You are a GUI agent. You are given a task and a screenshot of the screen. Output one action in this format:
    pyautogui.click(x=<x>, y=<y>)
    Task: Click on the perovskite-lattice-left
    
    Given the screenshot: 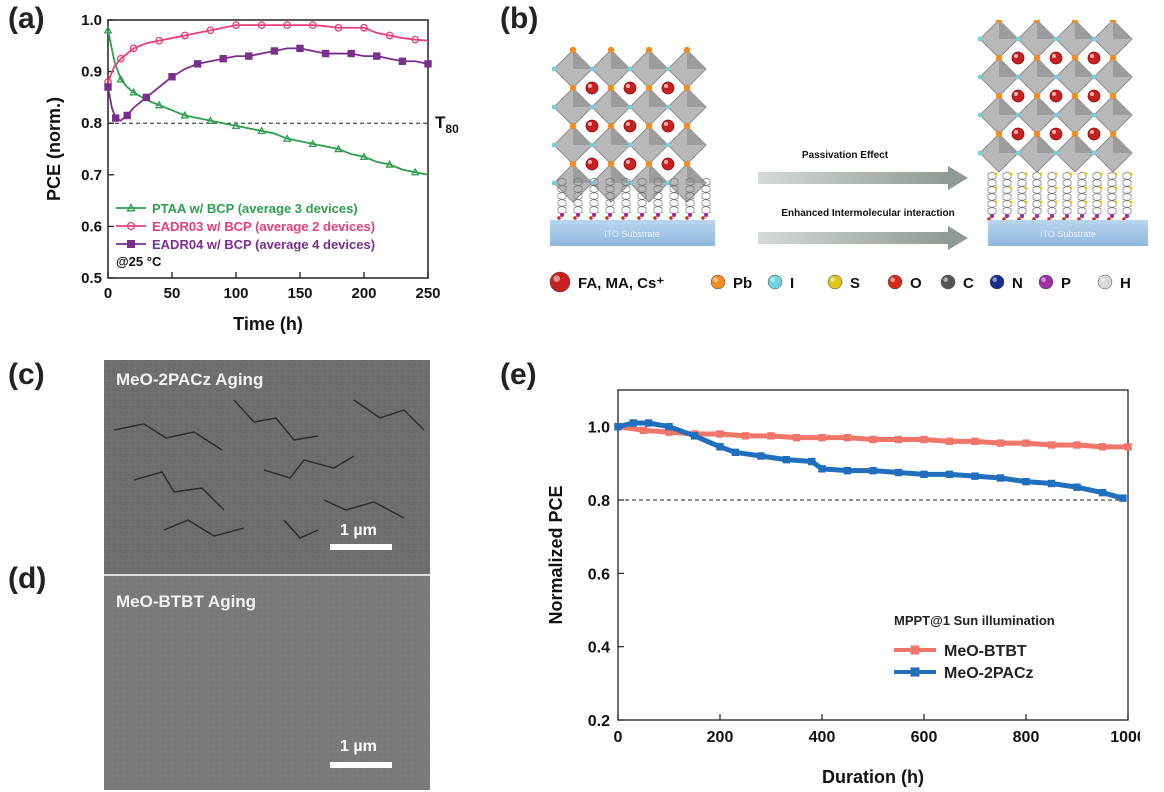 What is the action you would take?
    pyautogui.click(x=629, y=124)
    